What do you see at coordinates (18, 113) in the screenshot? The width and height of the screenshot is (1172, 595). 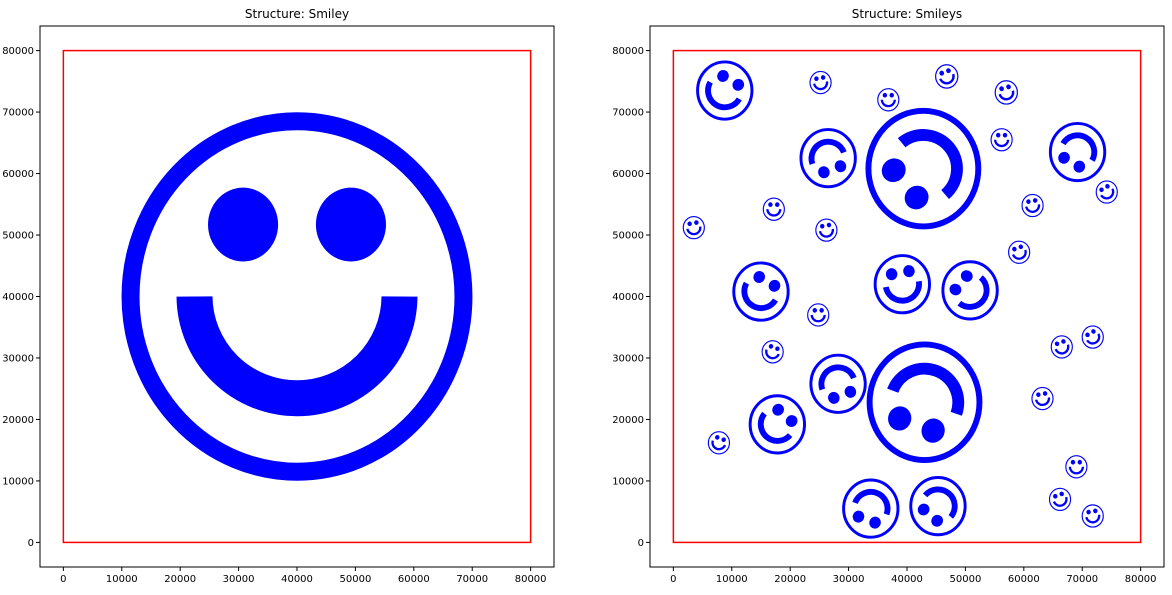 I see `y-tick-label: 70000` at bounding box center [18, 113].